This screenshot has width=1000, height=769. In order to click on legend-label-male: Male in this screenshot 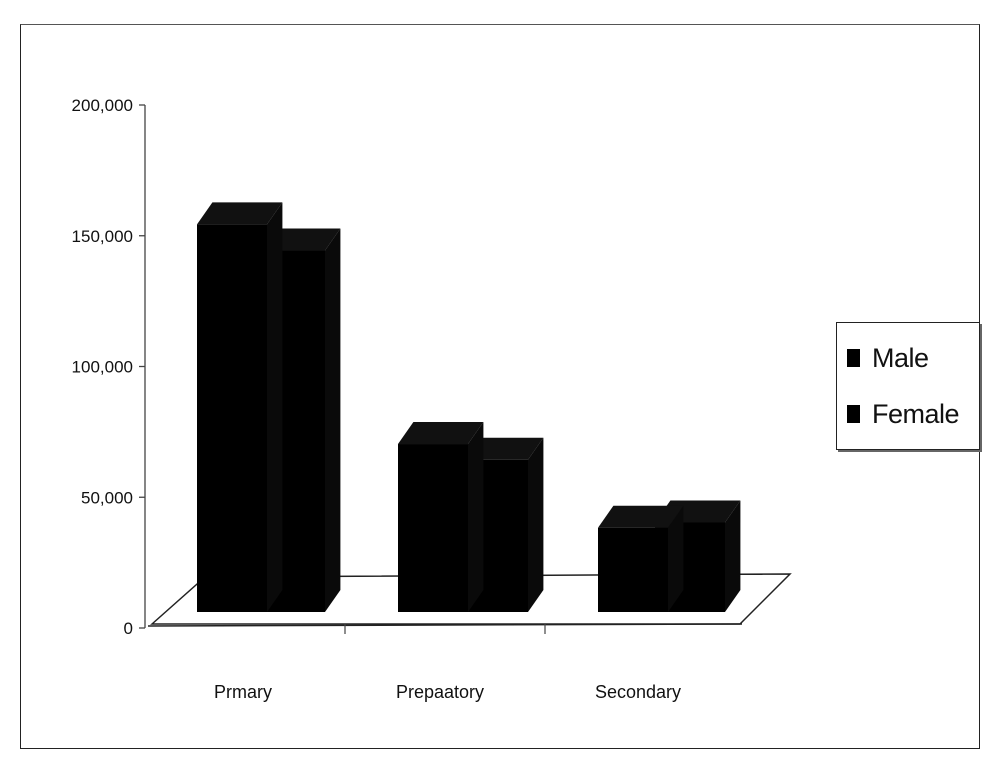, I will do `click(900, 357)`.